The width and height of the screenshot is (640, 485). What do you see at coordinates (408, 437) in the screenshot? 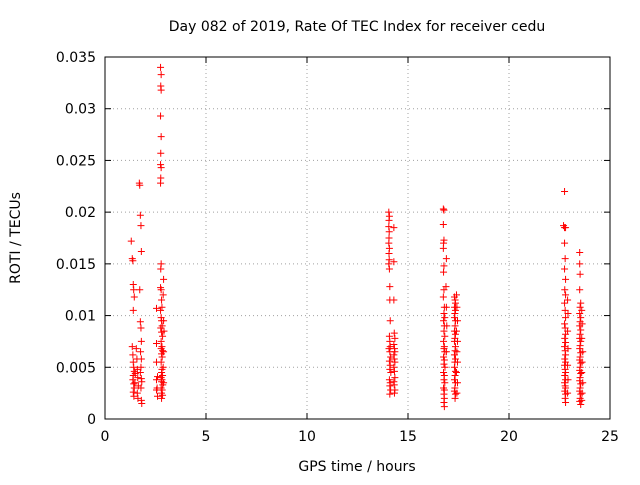
I see `x-tick-label: 15` at bounding box center [408, 437].